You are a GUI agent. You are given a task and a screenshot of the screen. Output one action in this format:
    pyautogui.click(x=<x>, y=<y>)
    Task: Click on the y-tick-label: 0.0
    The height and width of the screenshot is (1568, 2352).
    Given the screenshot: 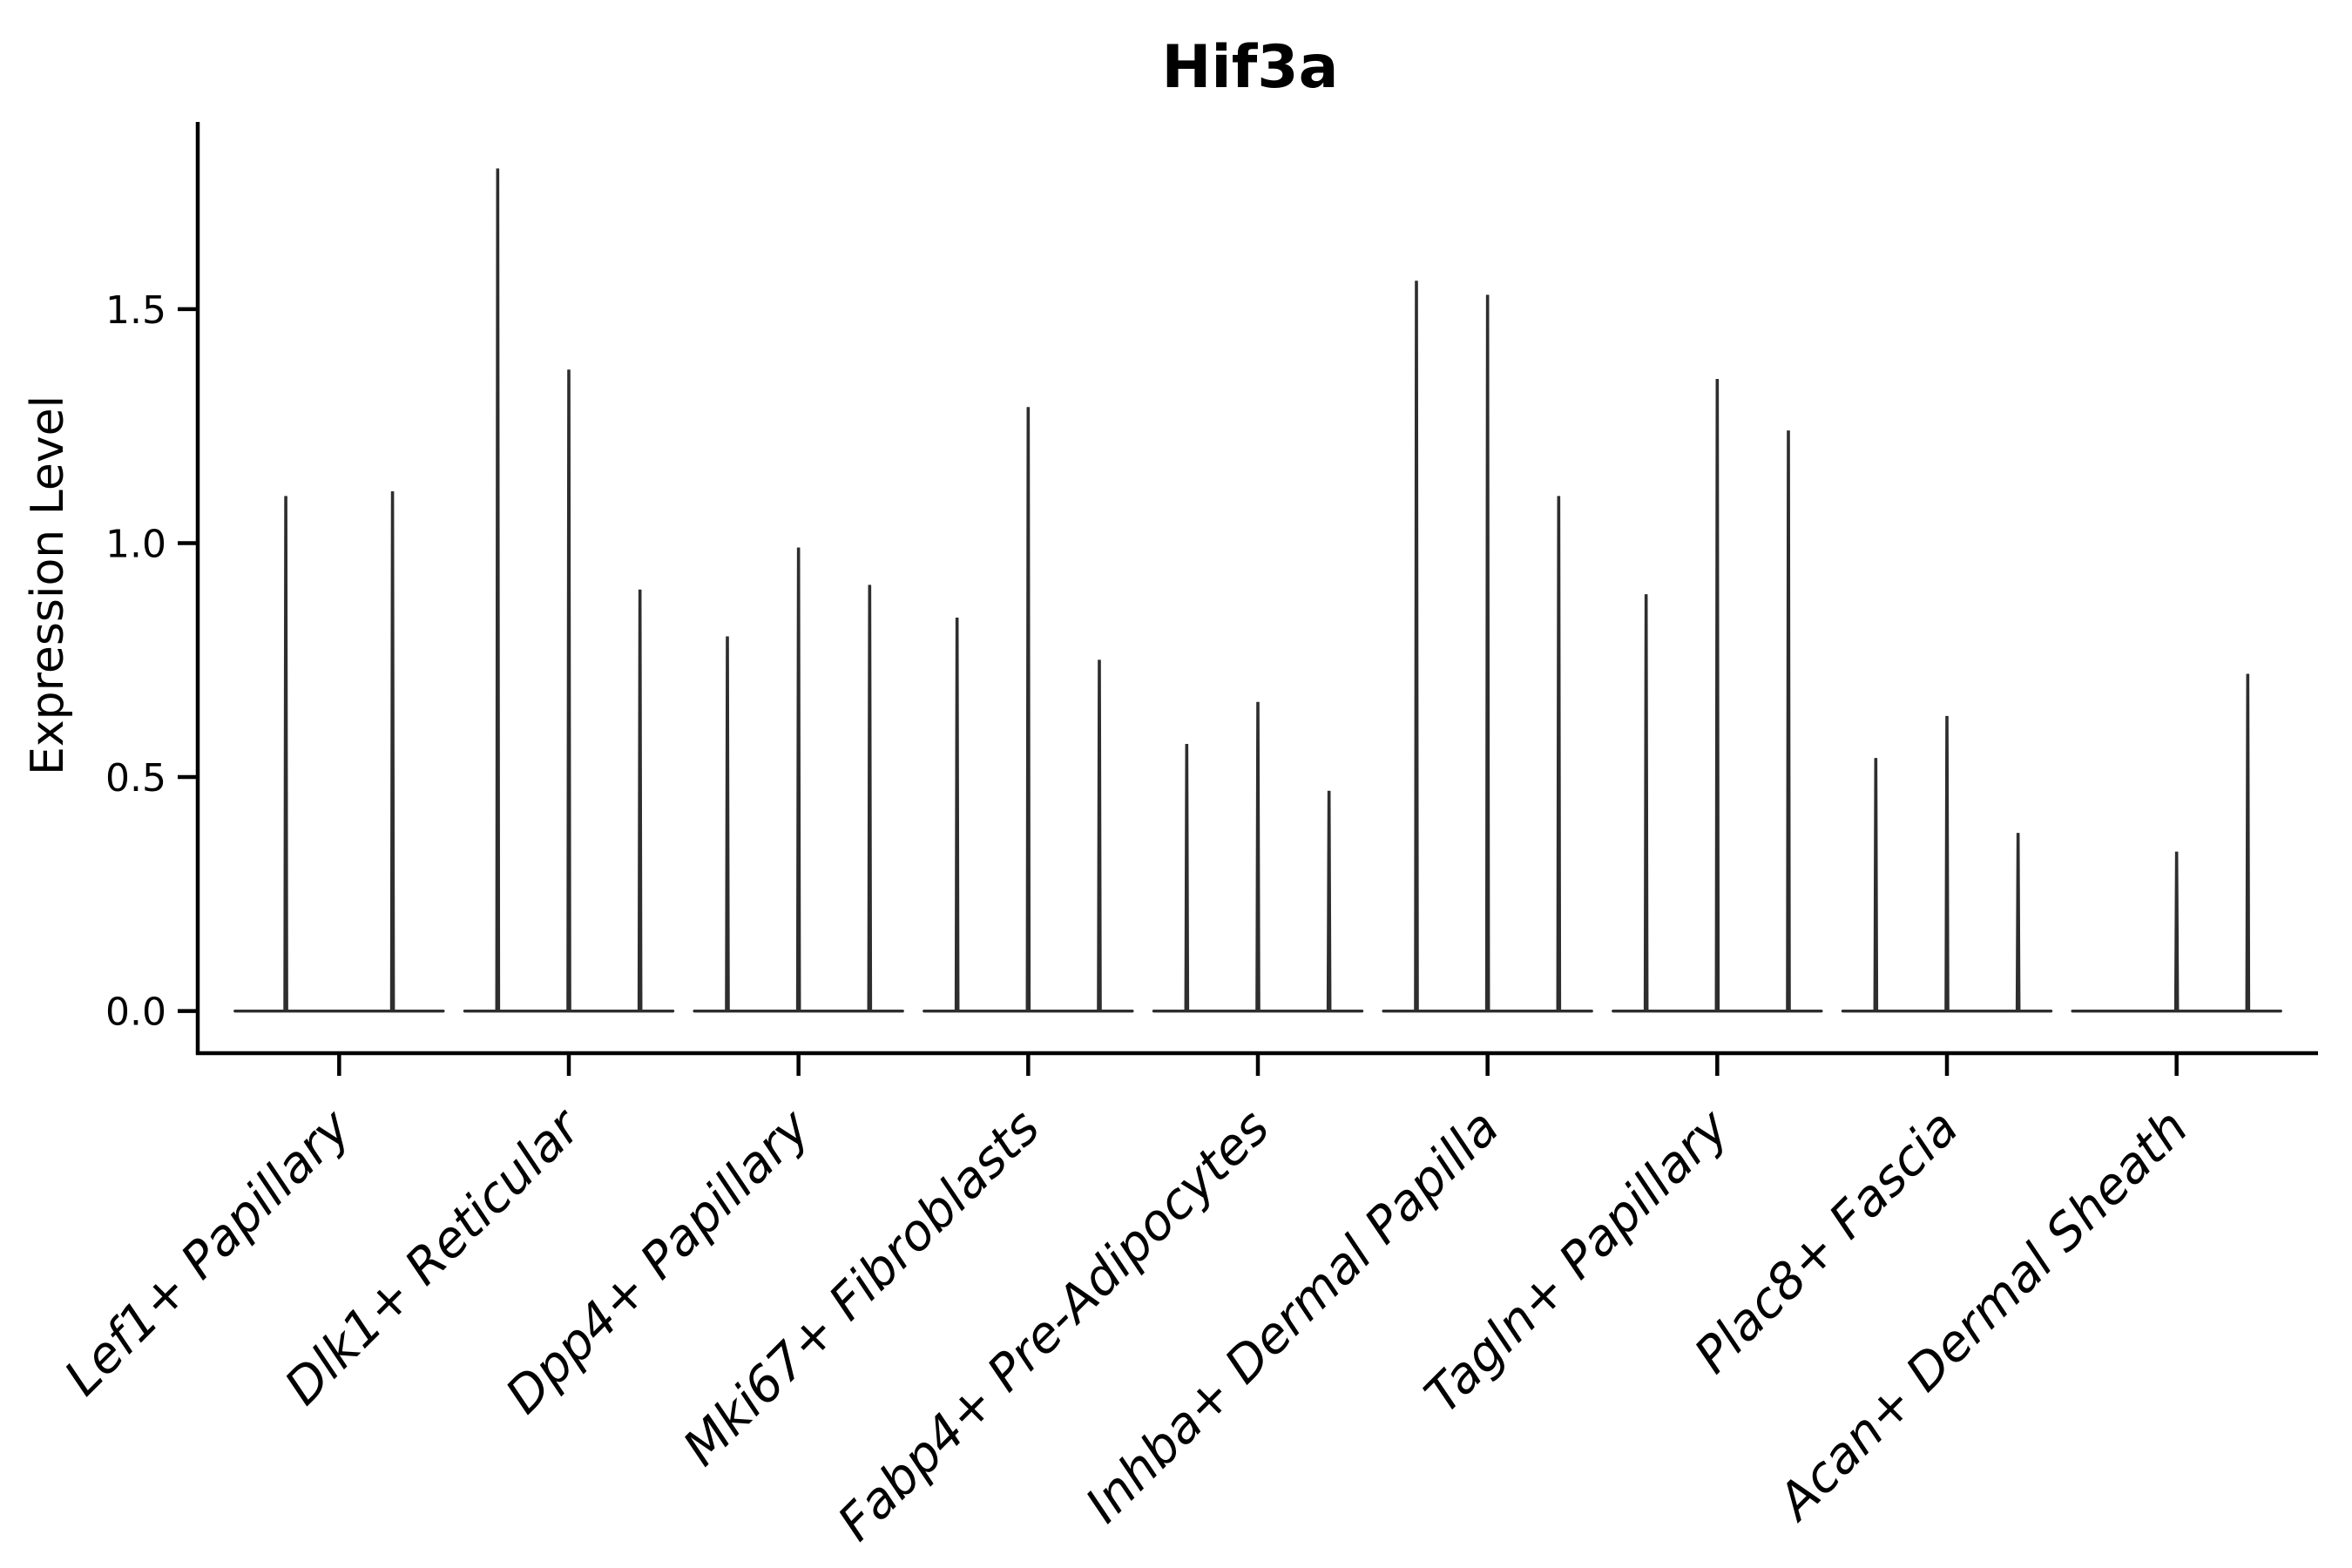 What is the action you would take?
    pyautogui.click(x=135, y=1013)
    